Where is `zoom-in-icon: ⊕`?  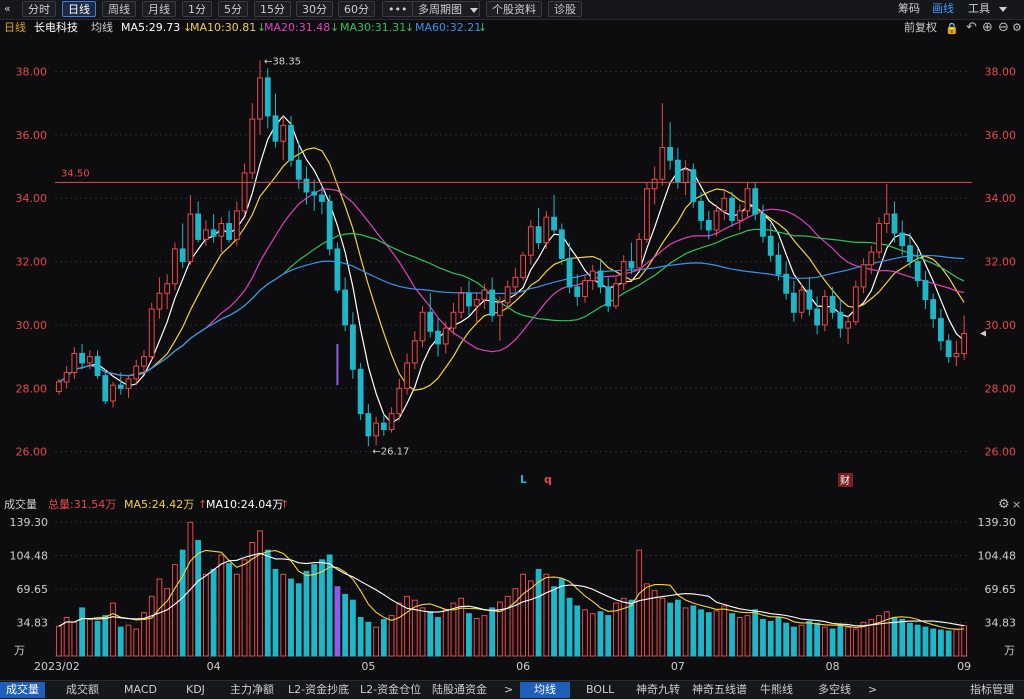
zoom-in-icon: ⊕ is located at coordinates (987, 27).